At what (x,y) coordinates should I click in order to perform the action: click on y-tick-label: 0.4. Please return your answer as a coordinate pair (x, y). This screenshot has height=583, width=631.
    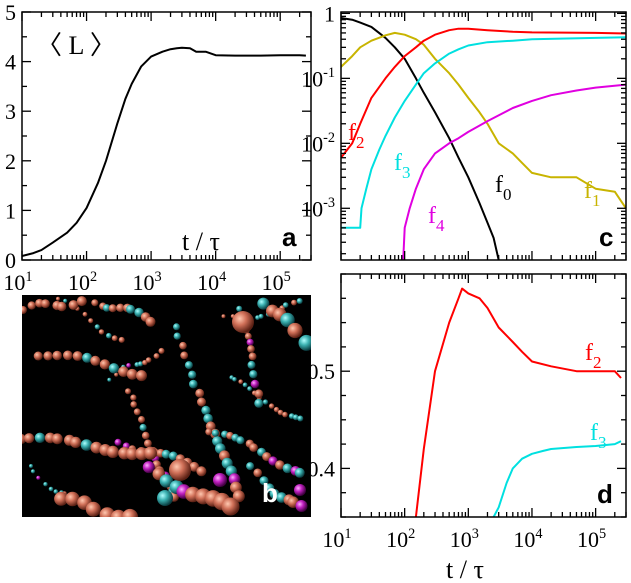
    Looking at the image, I should click on (322, 468).